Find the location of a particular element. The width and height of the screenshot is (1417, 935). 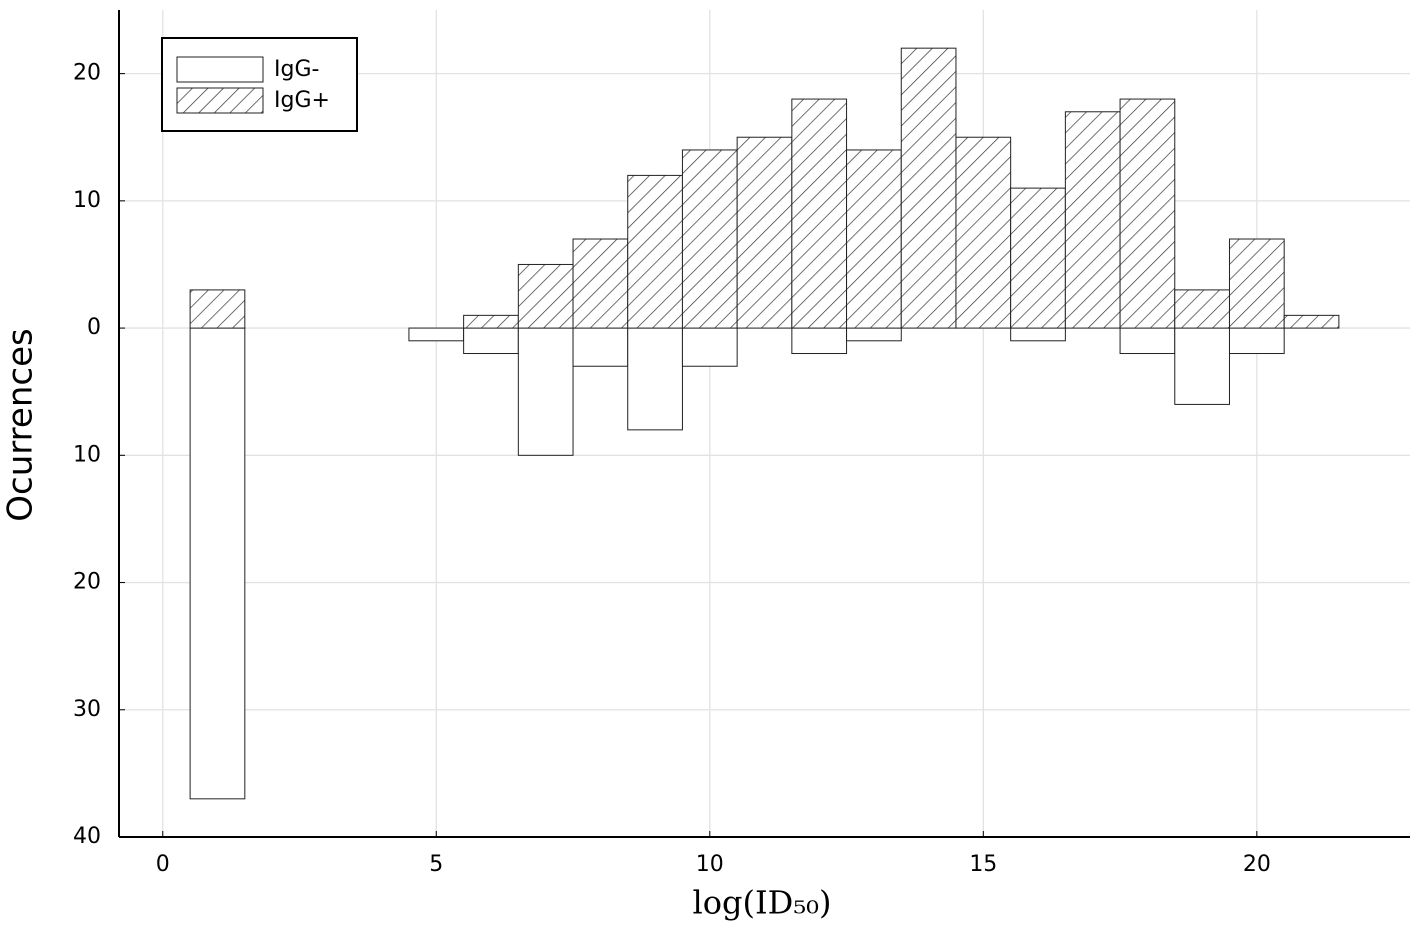

legend-label: IgG- is located at coordinates (296, 69).